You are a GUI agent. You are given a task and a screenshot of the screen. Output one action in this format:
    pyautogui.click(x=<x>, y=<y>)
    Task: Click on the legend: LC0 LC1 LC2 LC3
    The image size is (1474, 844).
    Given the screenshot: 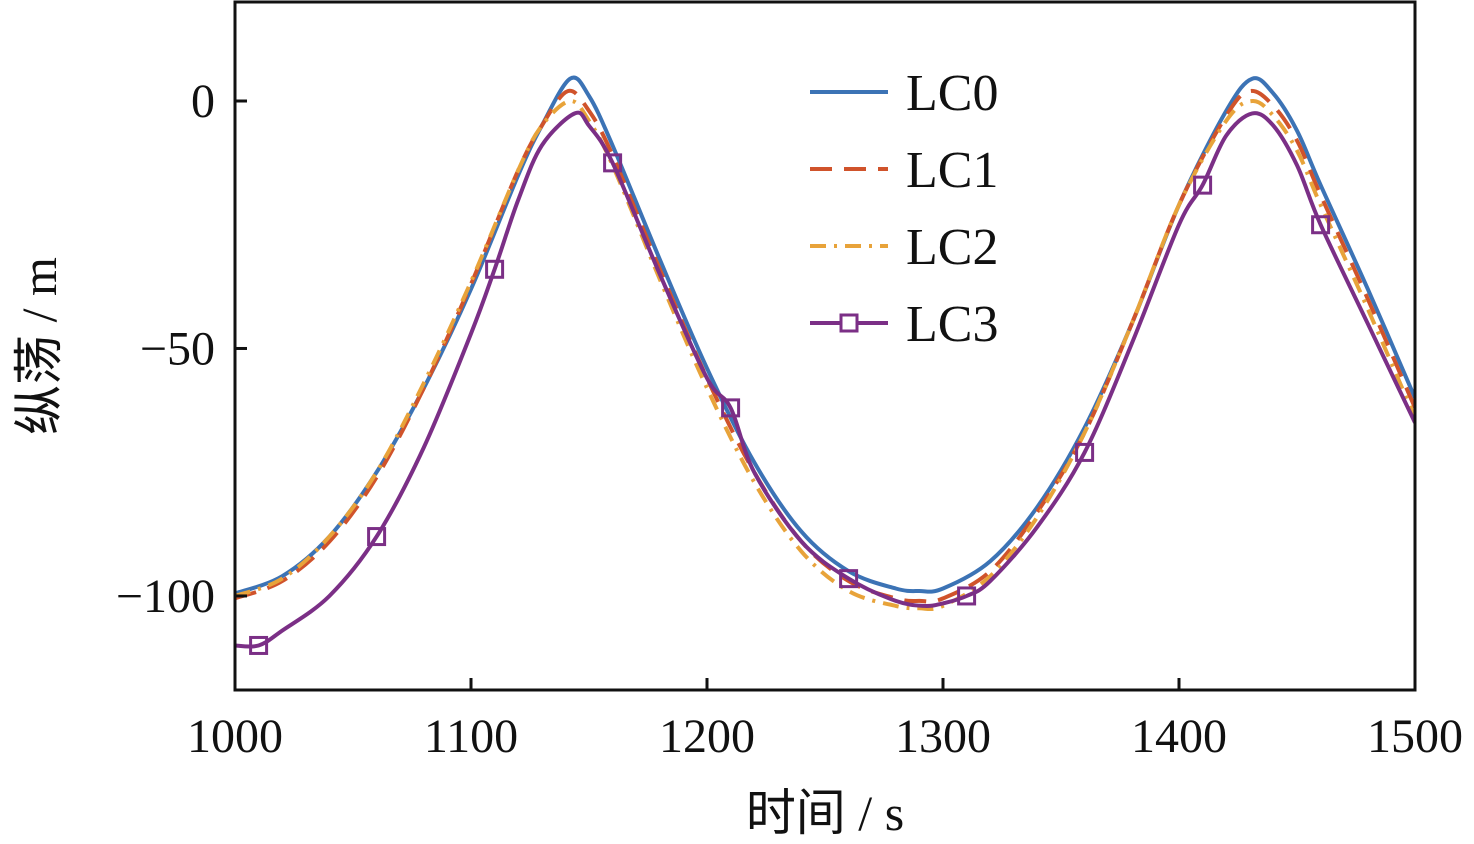 What is the action you would take?
    pyautogui.click(x=904, y=209)
    